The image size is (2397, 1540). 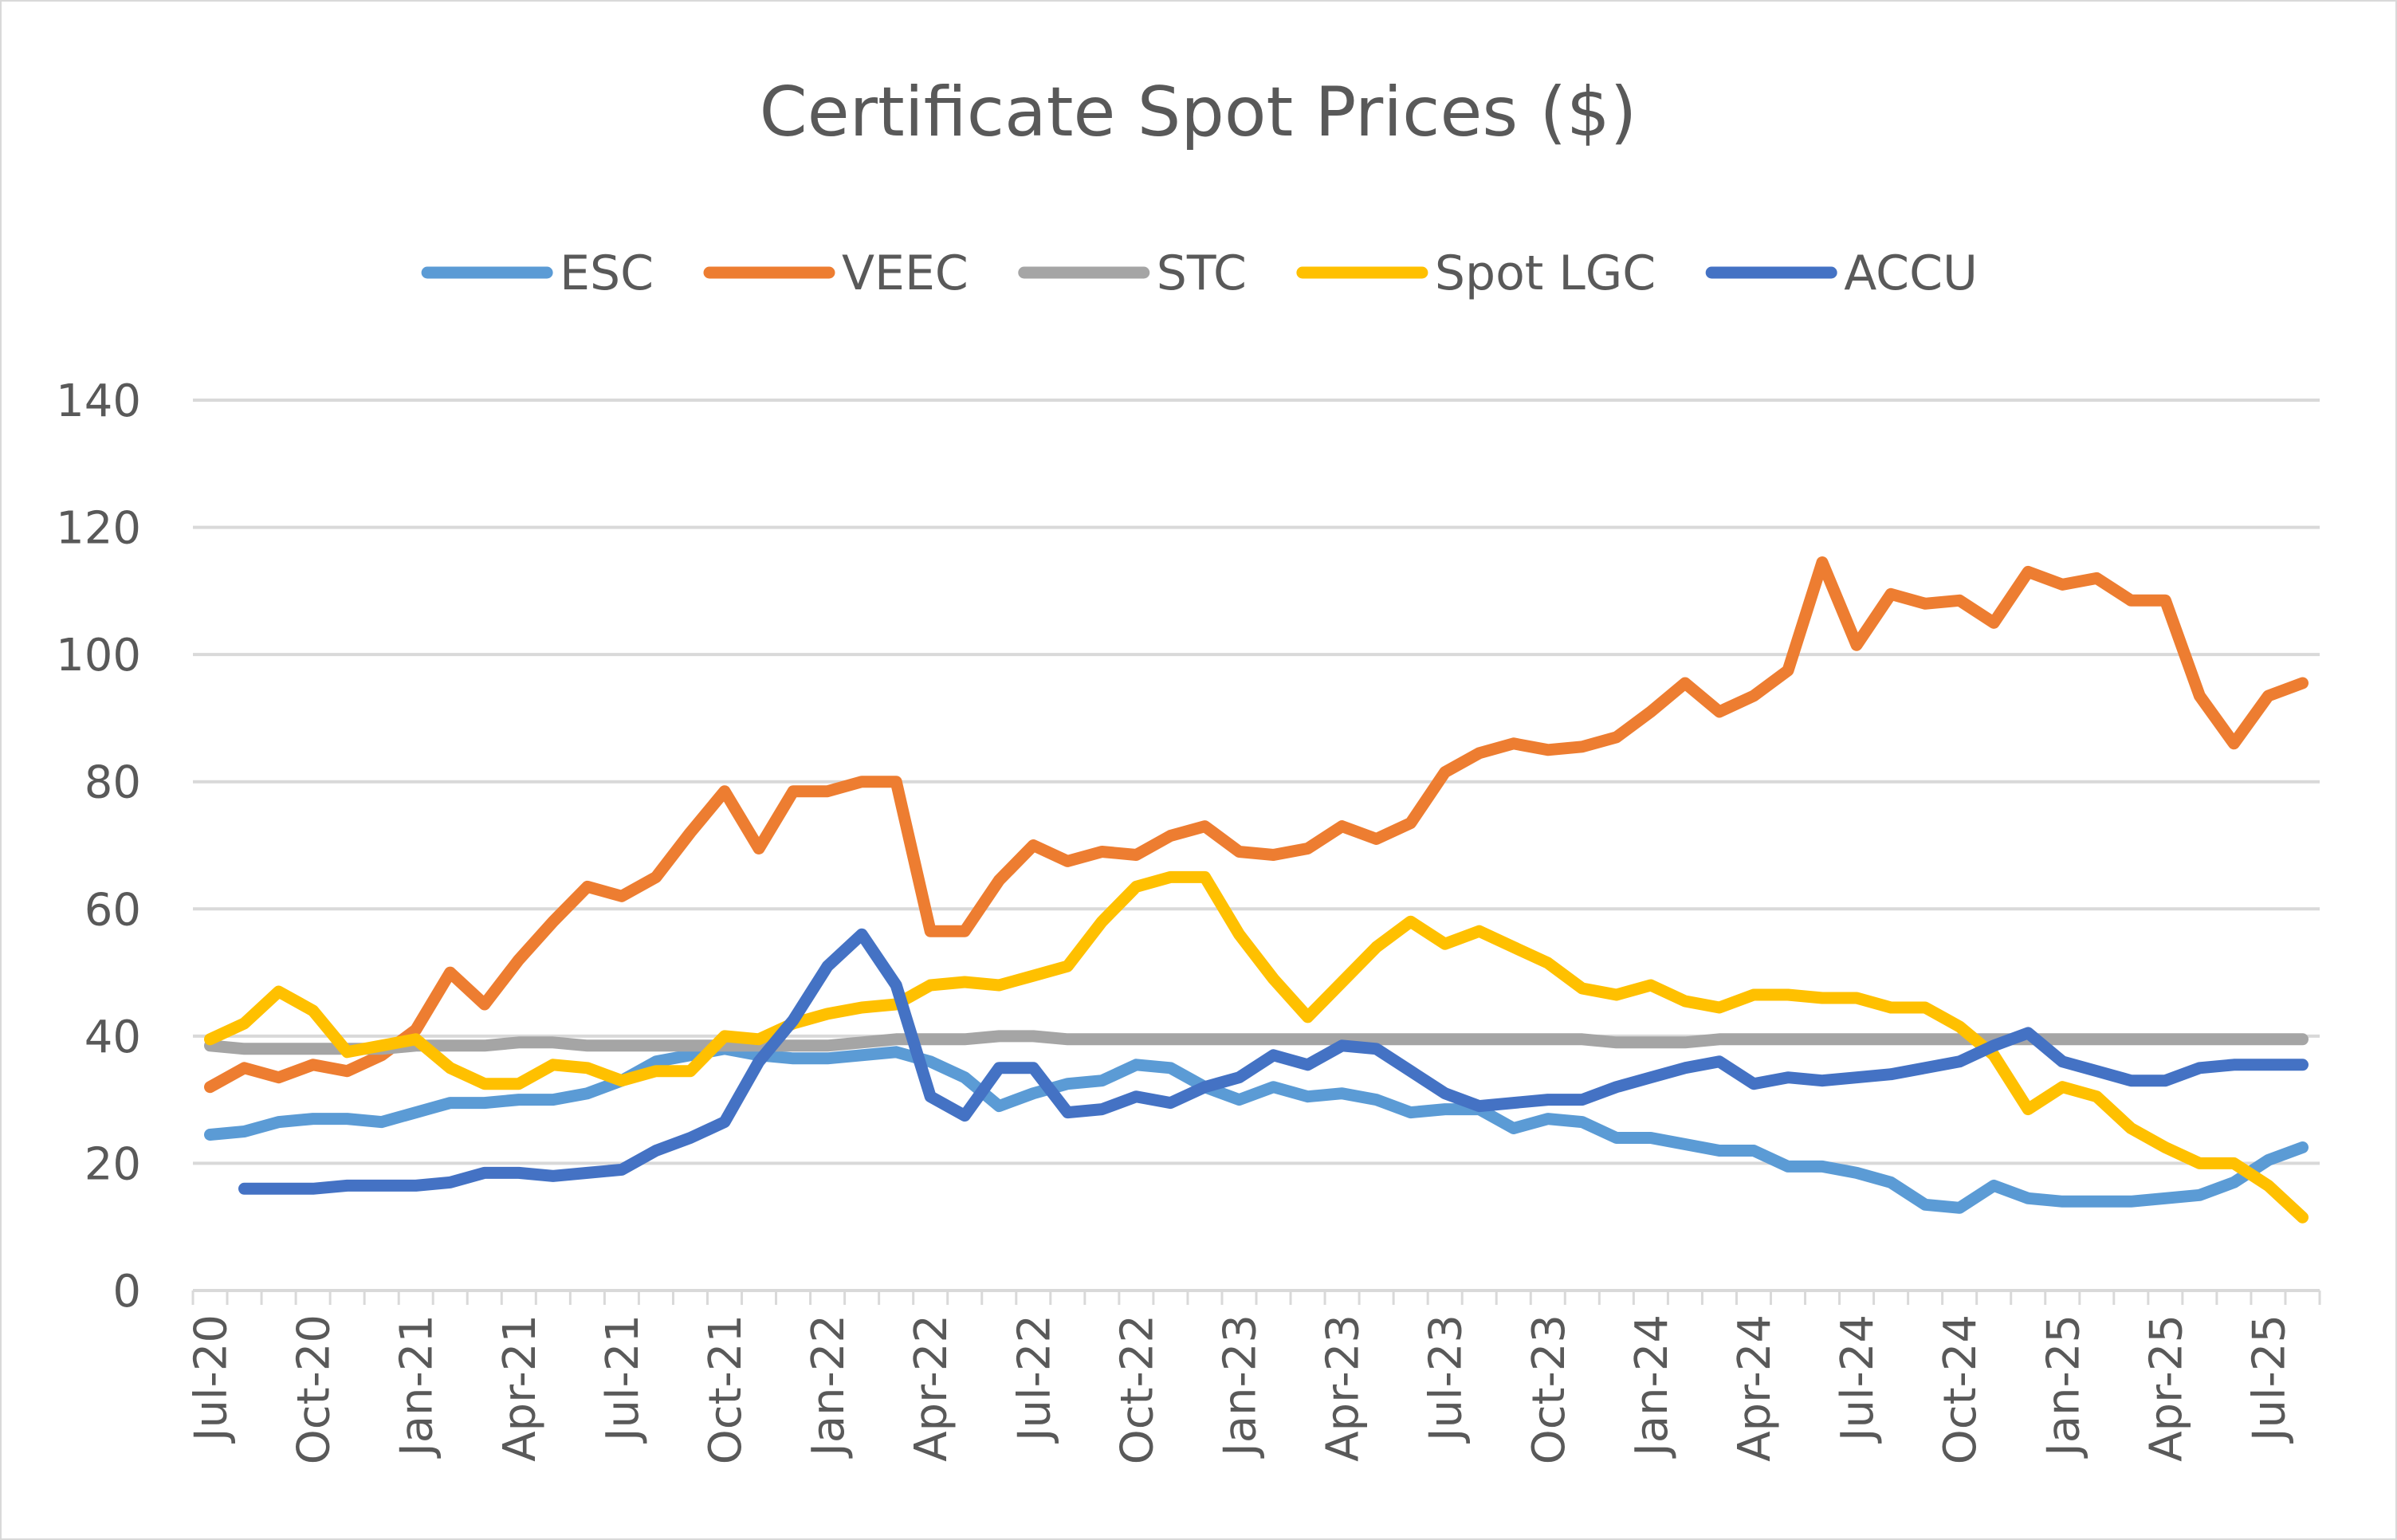 What do you see at coordinates (1132, 273) in the screenshot?
I see `legend-item-stc: STC` at bounding box center [1132, 273].